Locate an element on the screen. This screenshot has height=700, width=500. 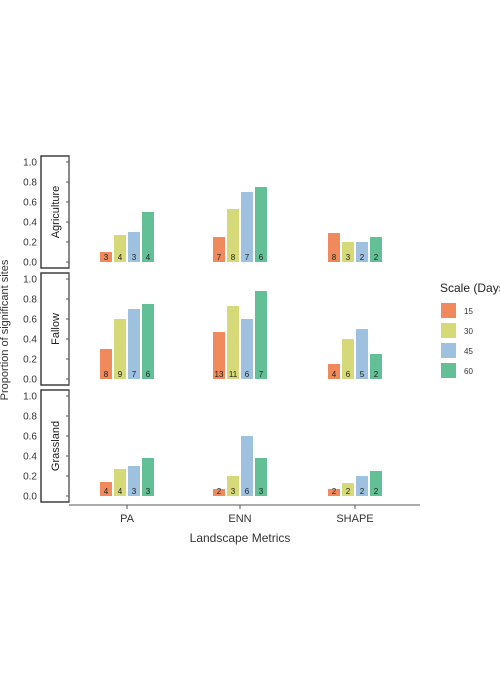
facet-strip-label: Grassland is located at coordinates (56, 446).